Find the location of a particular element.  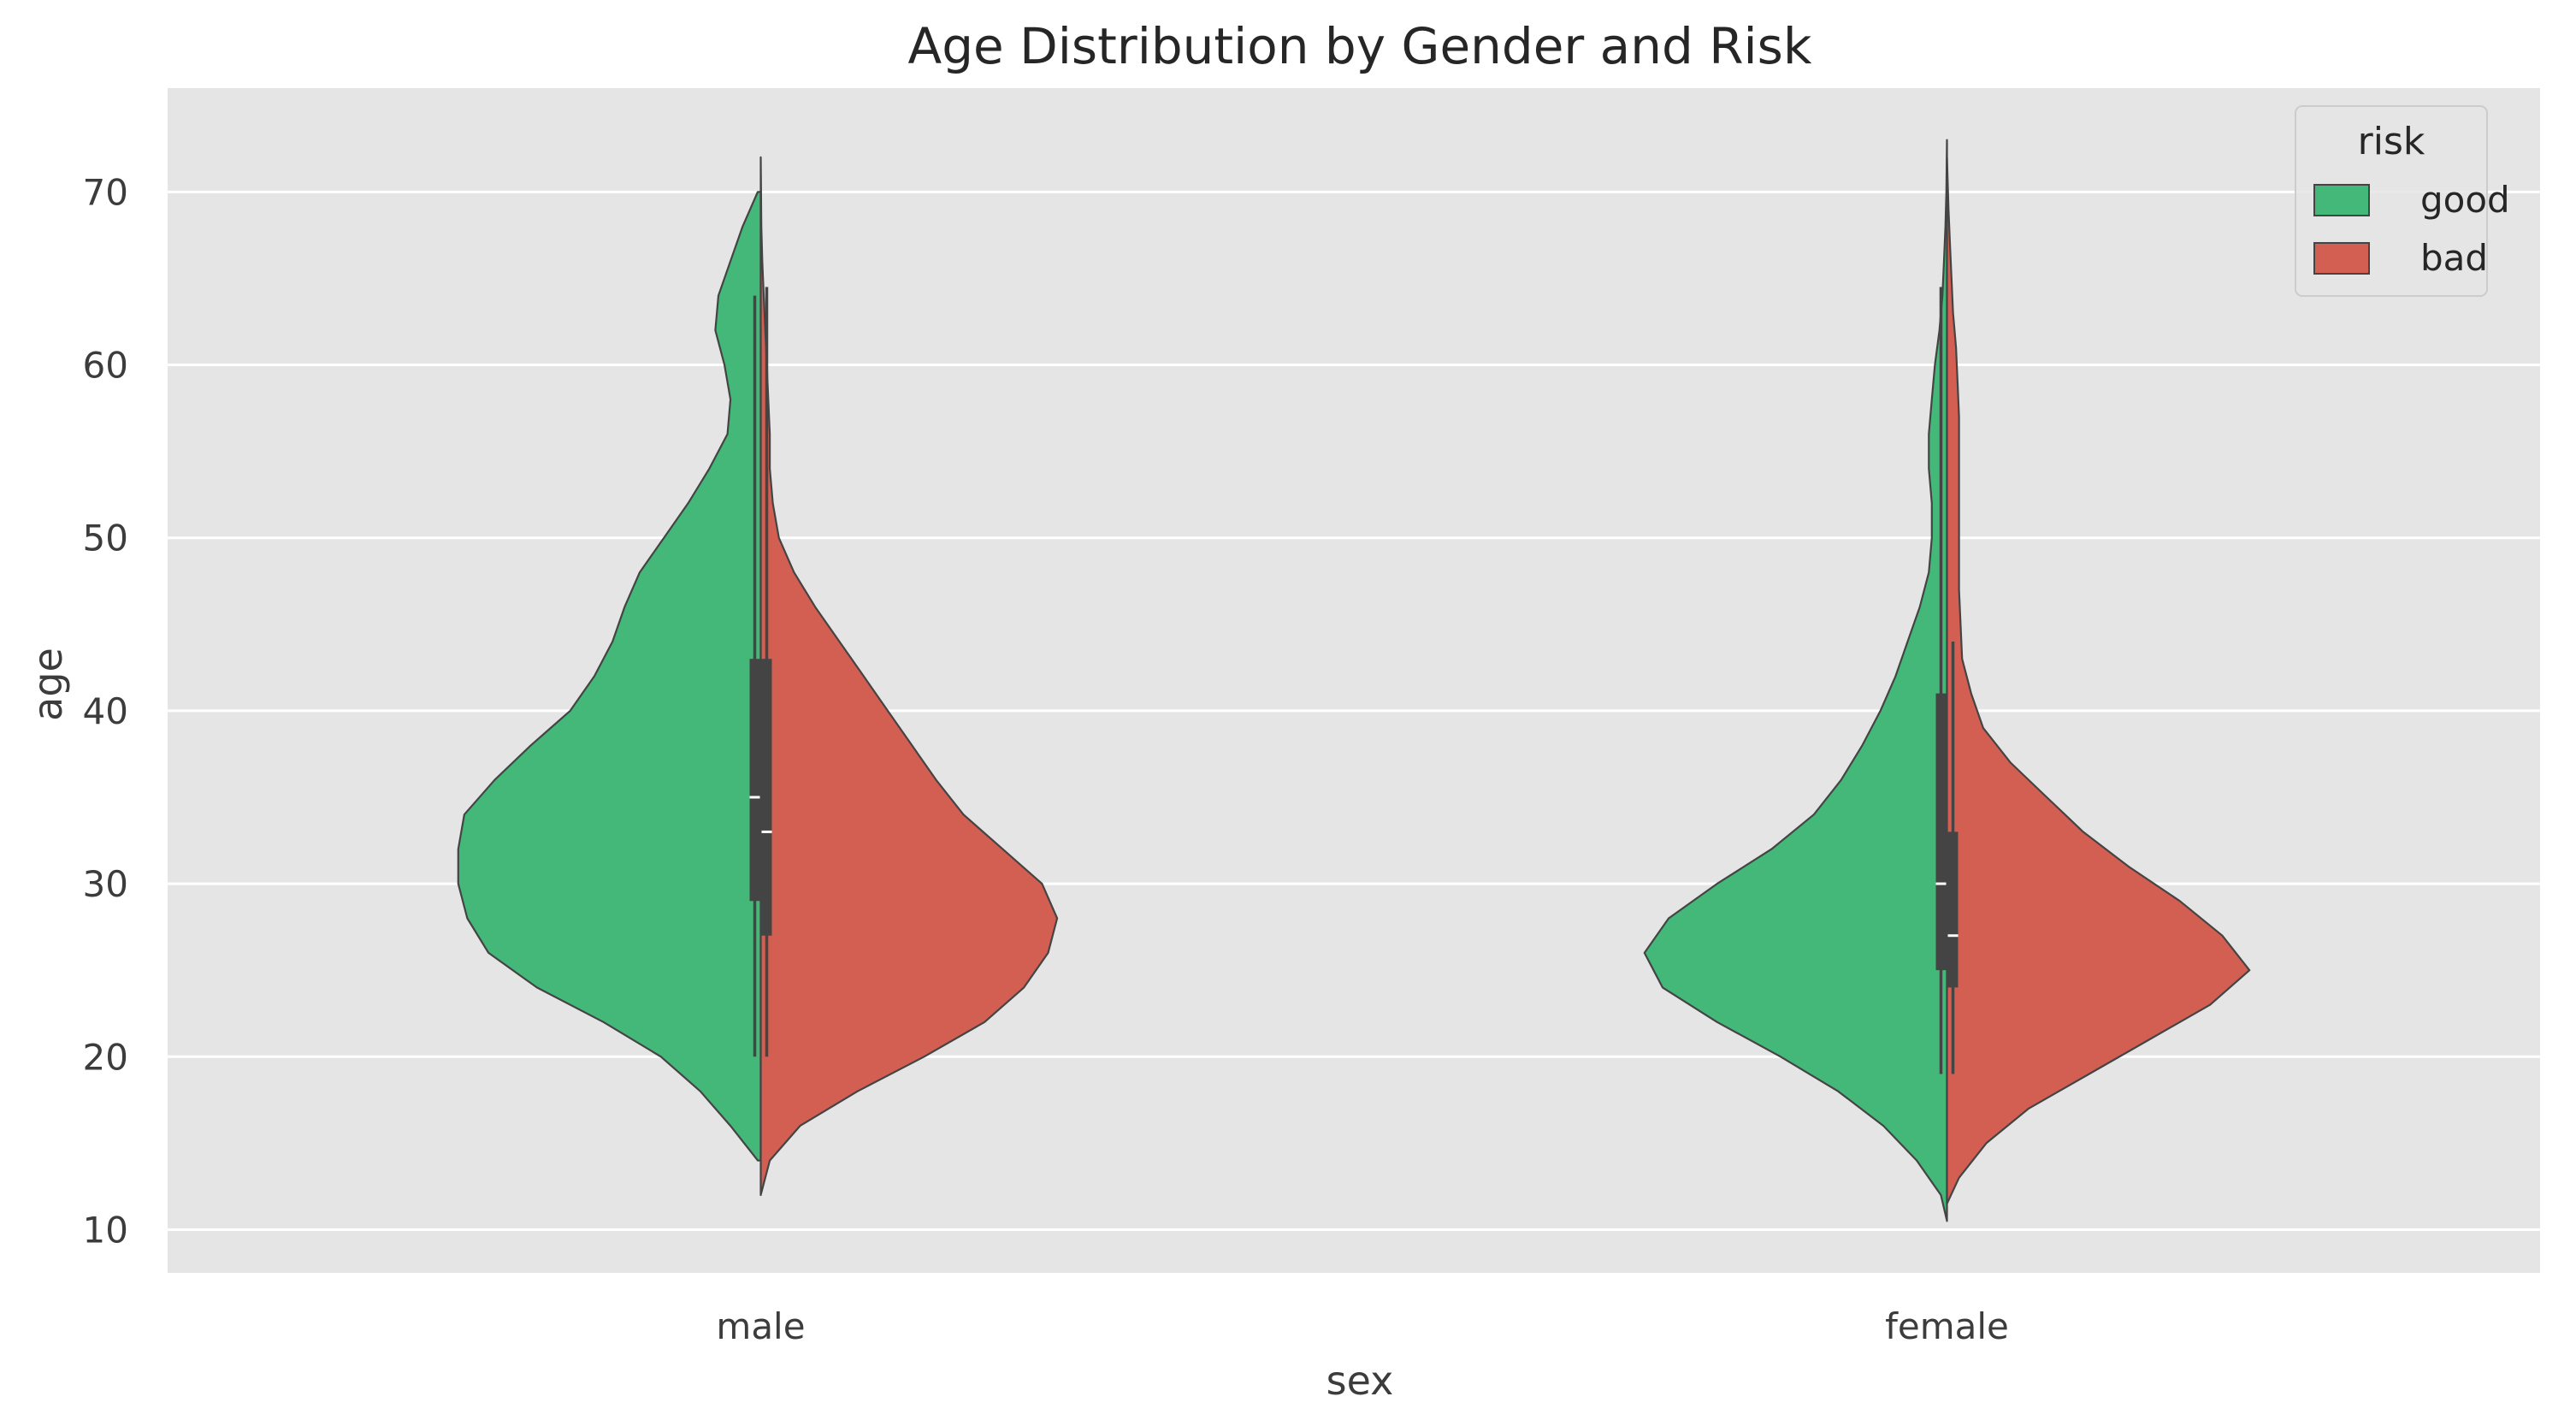

y-tick-label-40: 40 is located at coordinates (105, 711).